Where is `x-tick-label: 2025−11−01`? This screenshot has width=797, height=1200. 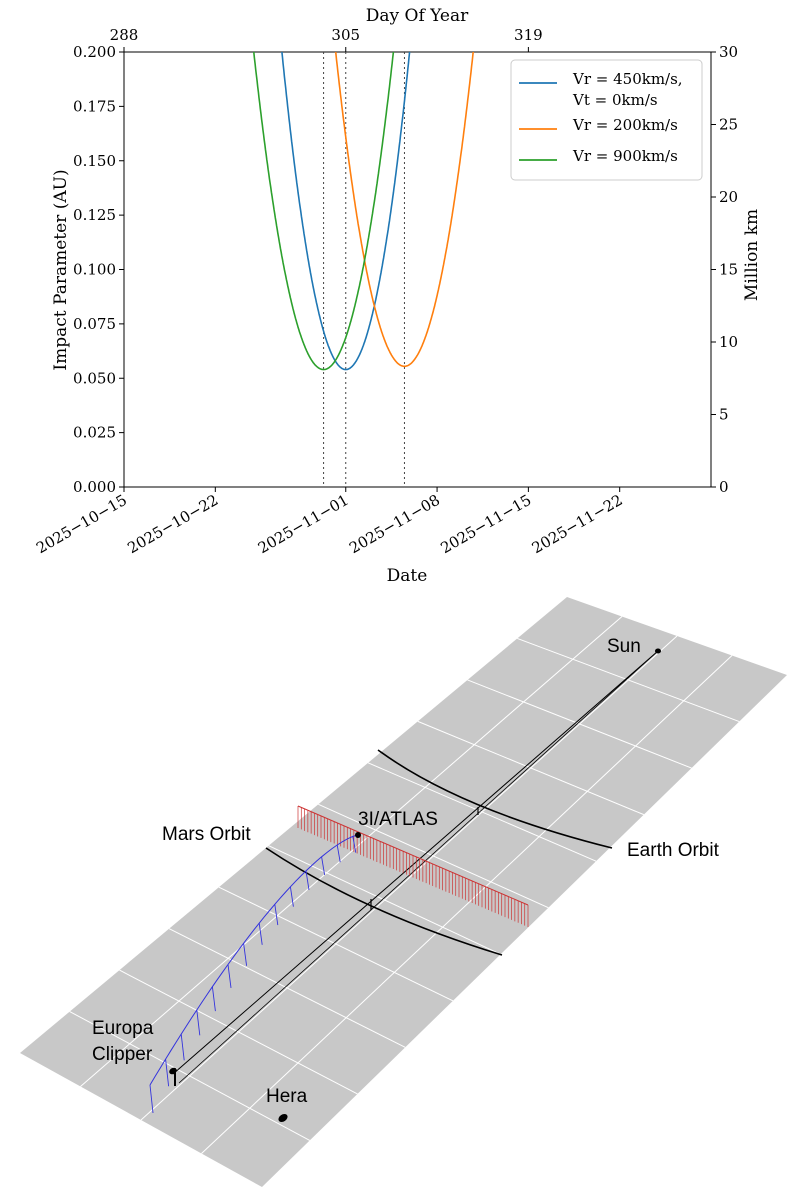
x-tick-label: 2025−11−01 is located at coordinates (303, 524).